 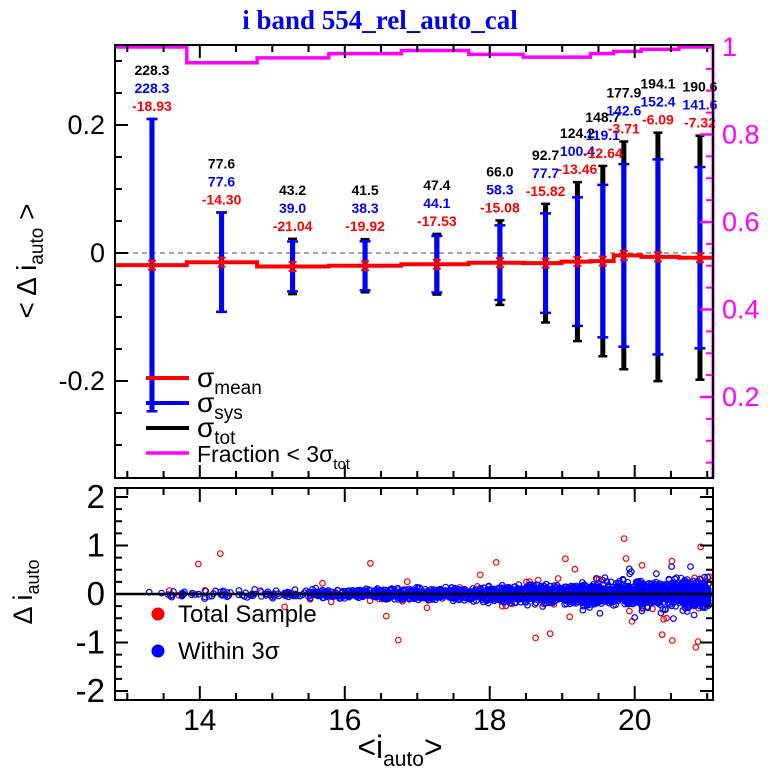 What do you see at coordinates (489, 720) in the screenshot?
I see `x-tick-label: 18` at bounding box center [489, 720].